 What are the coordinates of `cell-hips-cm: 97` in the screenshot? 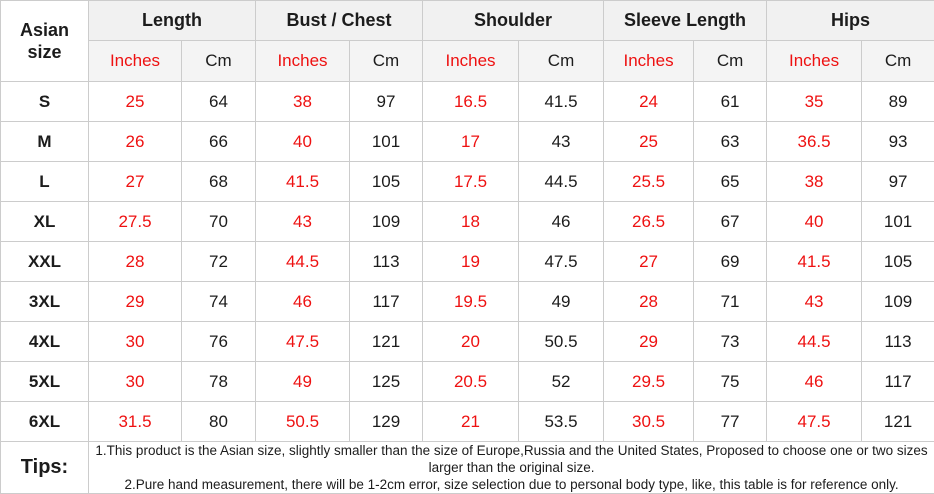 It's located at (898, 182).